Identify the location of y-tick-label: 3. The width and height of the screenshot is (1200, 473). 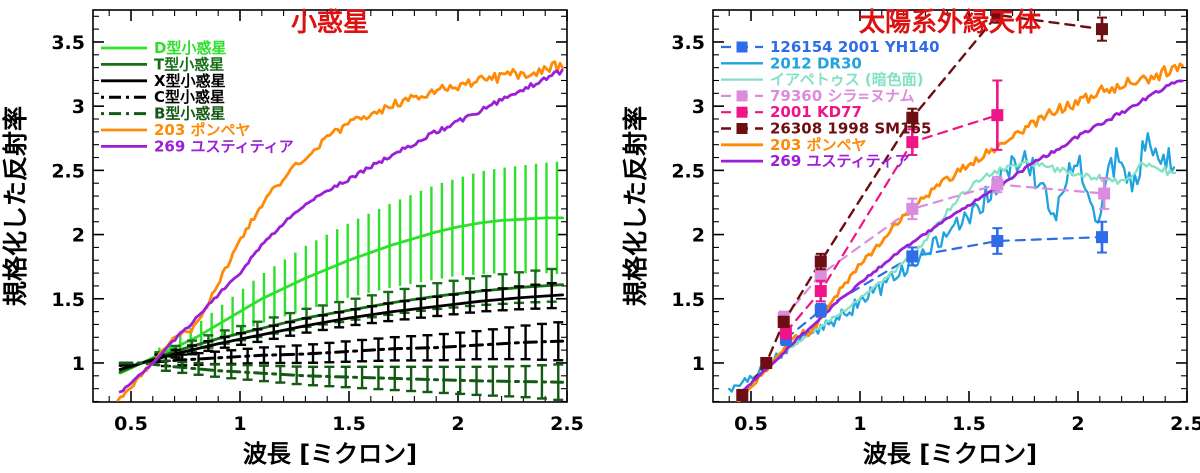
(698, 107).